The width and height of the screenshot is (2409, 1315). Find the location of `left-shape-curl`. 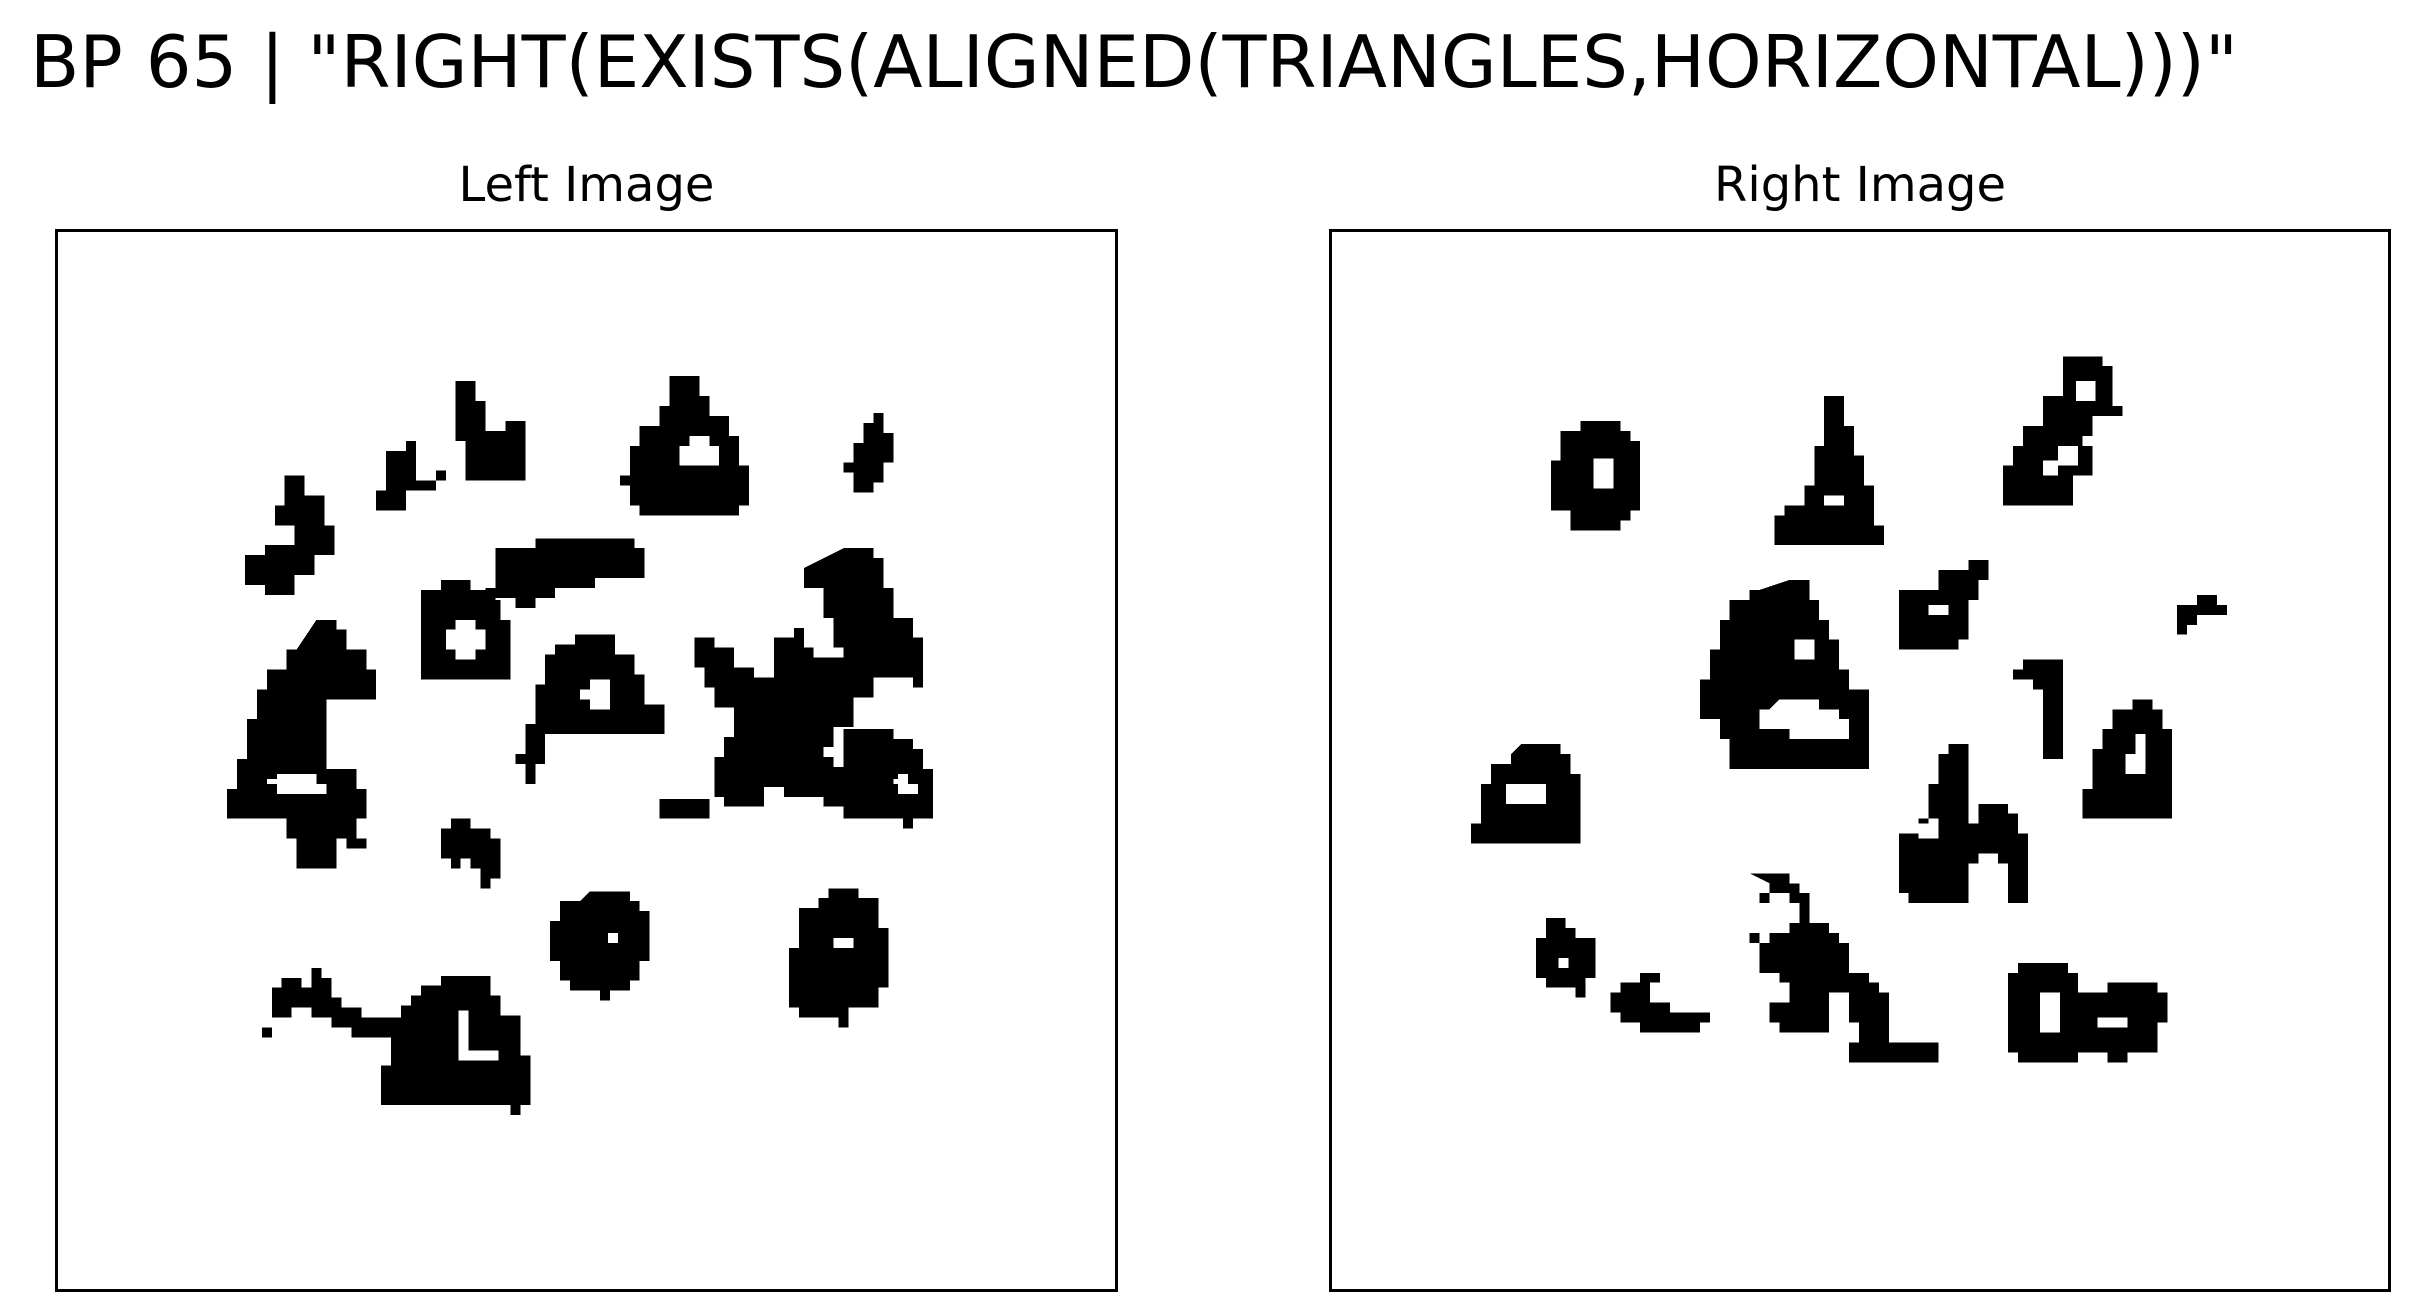

left-shape-curl is located at coordinates (289, 535).